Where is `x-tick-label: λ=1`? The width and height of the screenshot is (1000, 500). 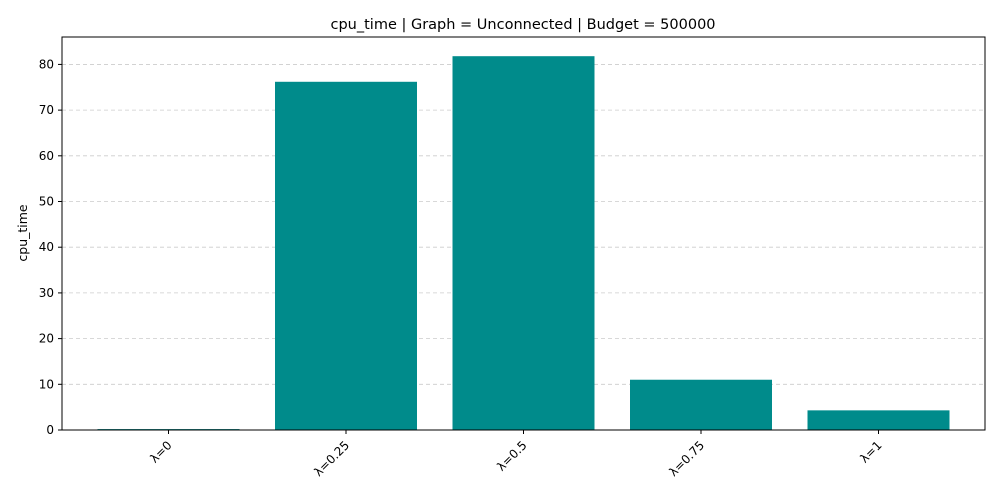 x-tick-label: λ=1 is located at coordinates (870, 451).